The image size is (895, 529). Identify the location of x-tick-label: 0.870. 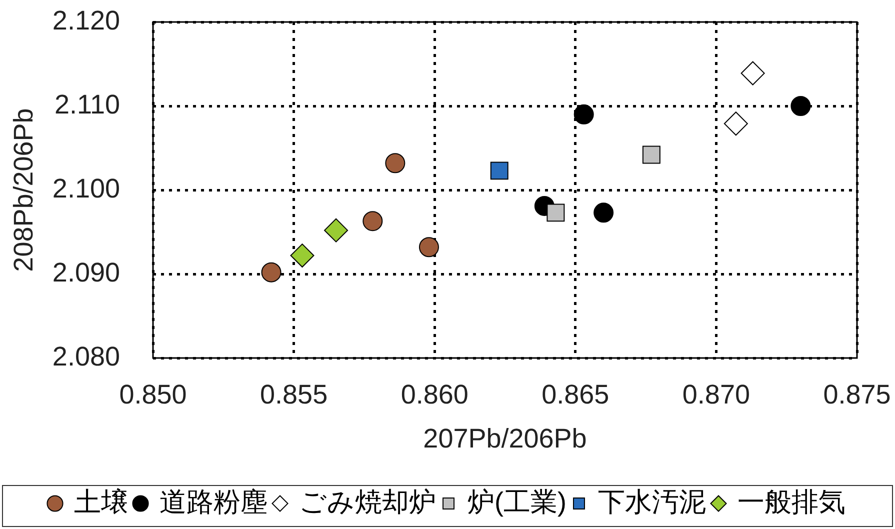
(716, 395).